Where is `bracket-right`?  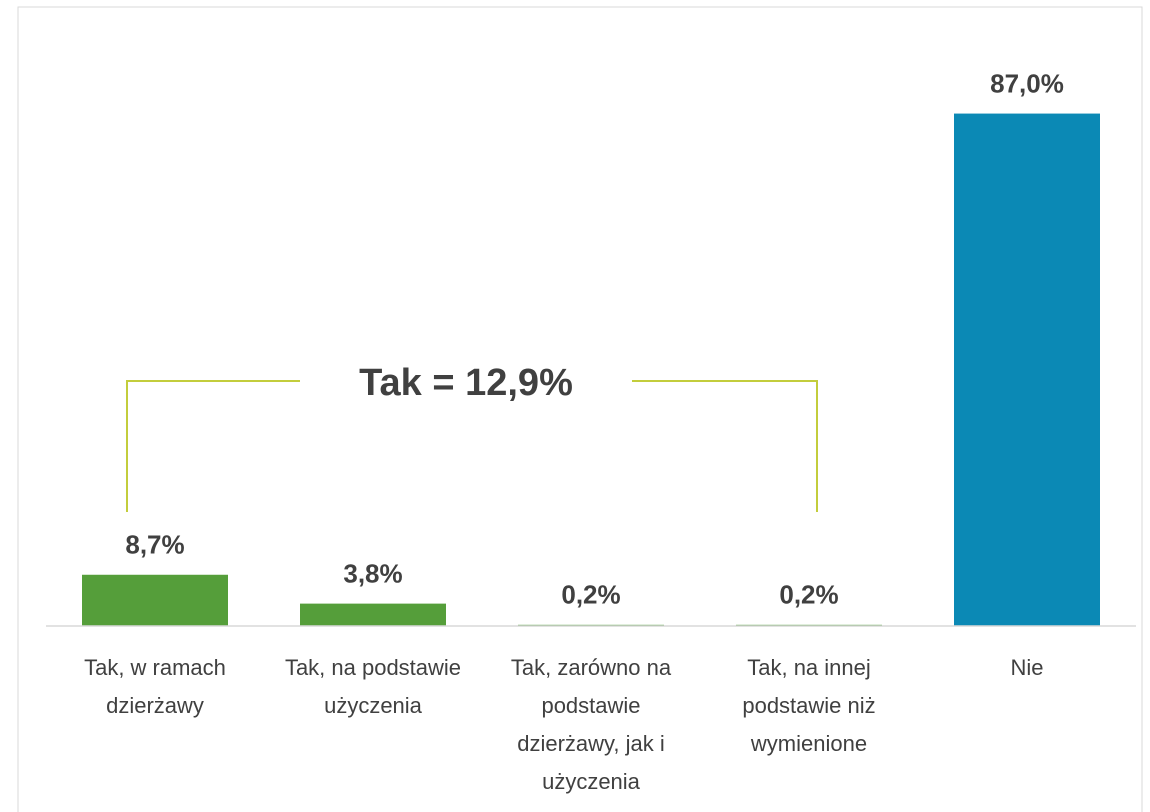
bracket-right is located at coordinates (725, 446).